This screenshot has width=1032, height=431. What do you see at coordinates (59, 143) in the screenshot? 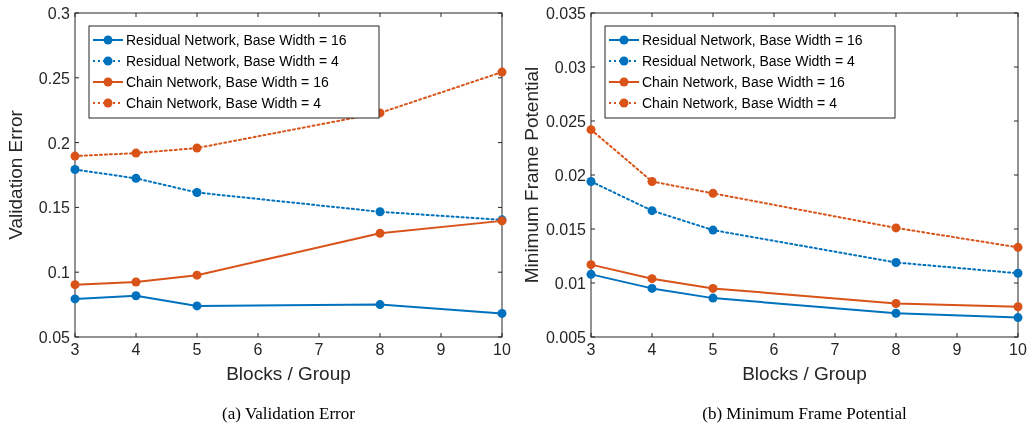
I see `y-tick-label: 0.2` at bounding box center [59, 143].